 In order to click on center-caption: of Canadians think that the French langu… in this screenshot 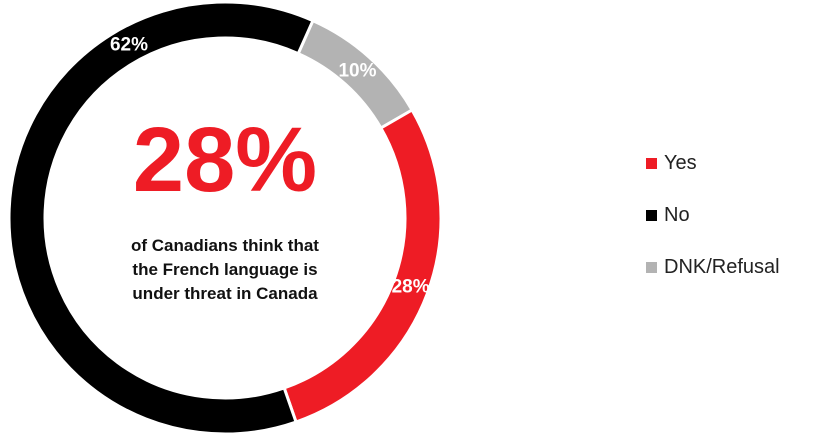, I will do `click(225, 270)`.